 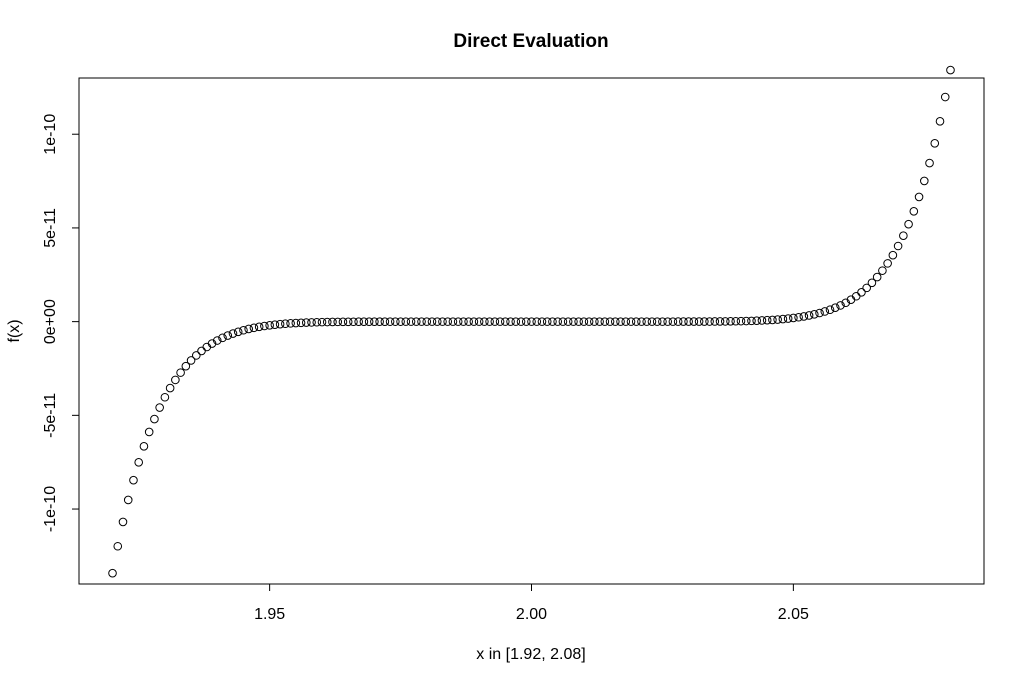 I want to click on x-axis: 1.95 2.00 2.05, so click(x=531, y=603).